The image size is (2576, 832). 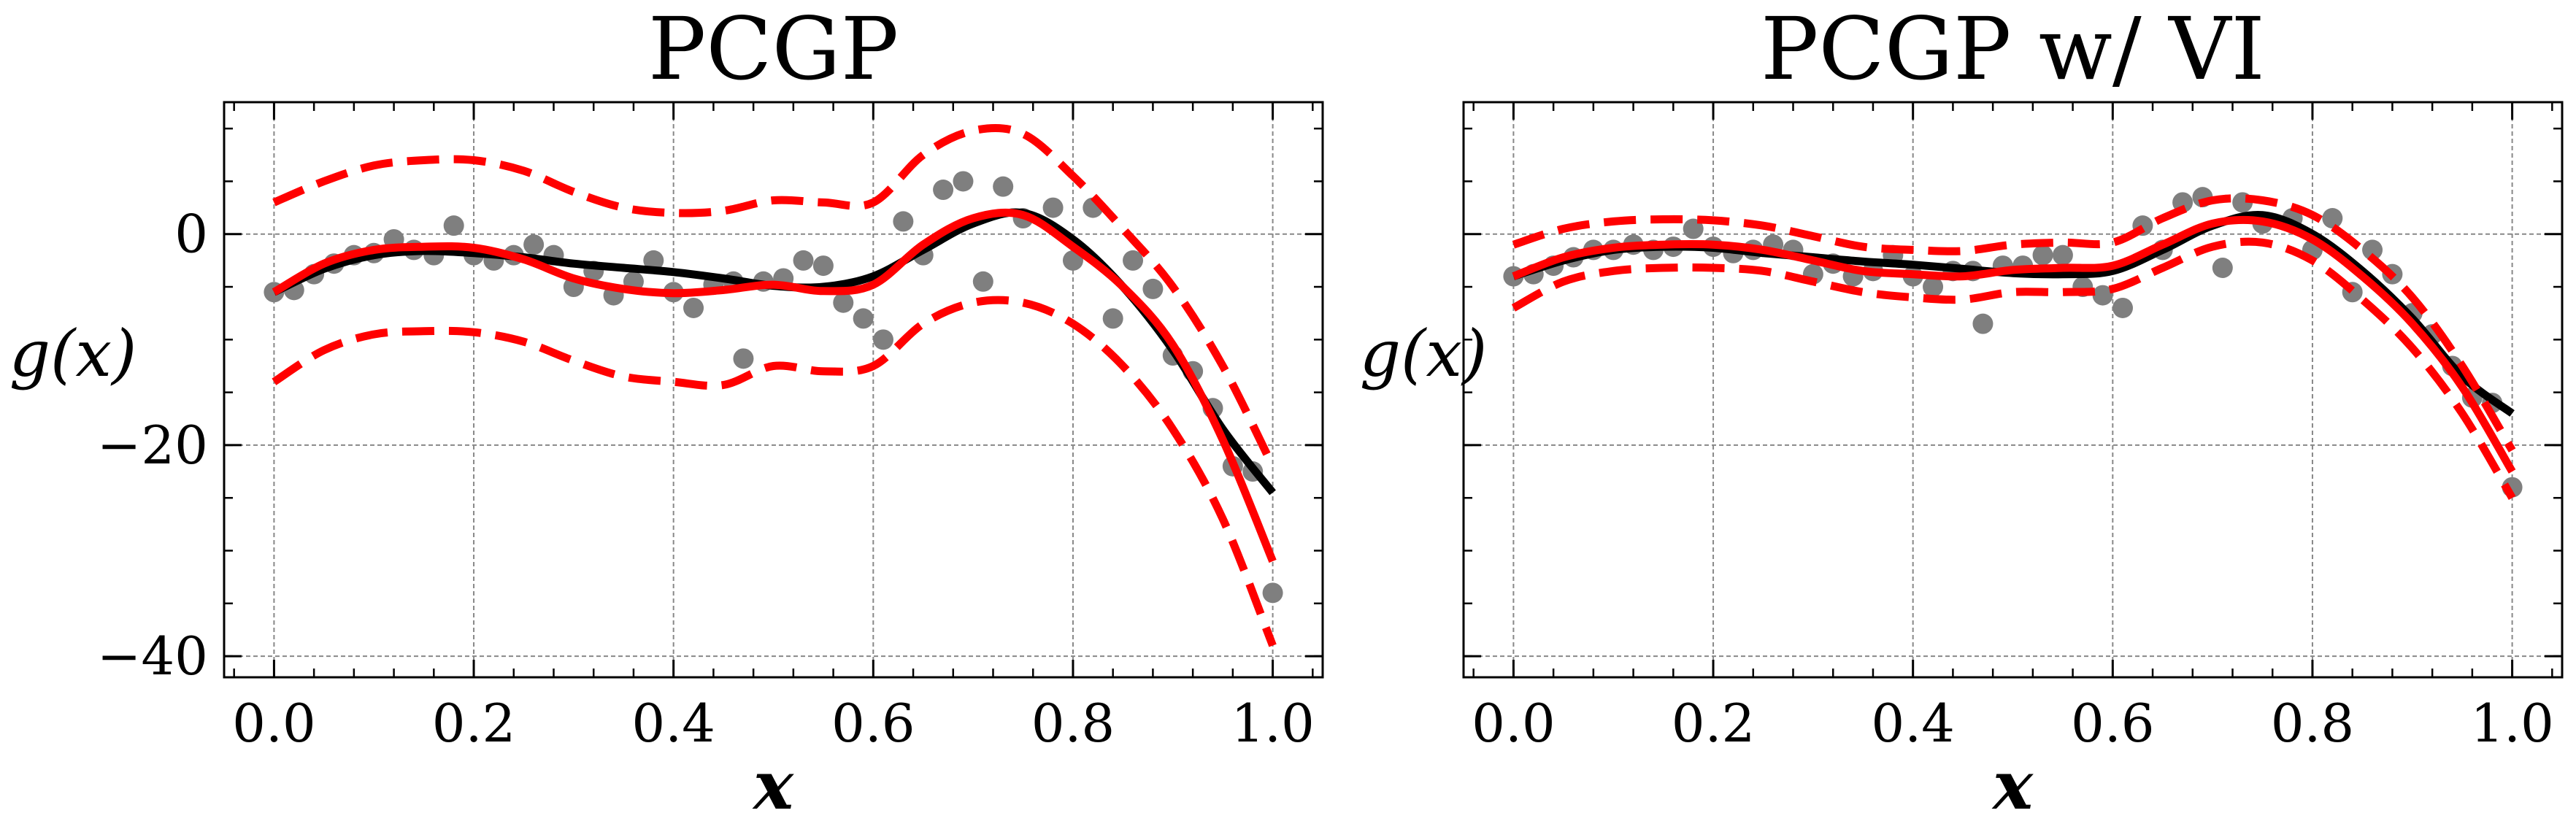 I want to click on chart-title: PCGP, so click(x=773, y=49).